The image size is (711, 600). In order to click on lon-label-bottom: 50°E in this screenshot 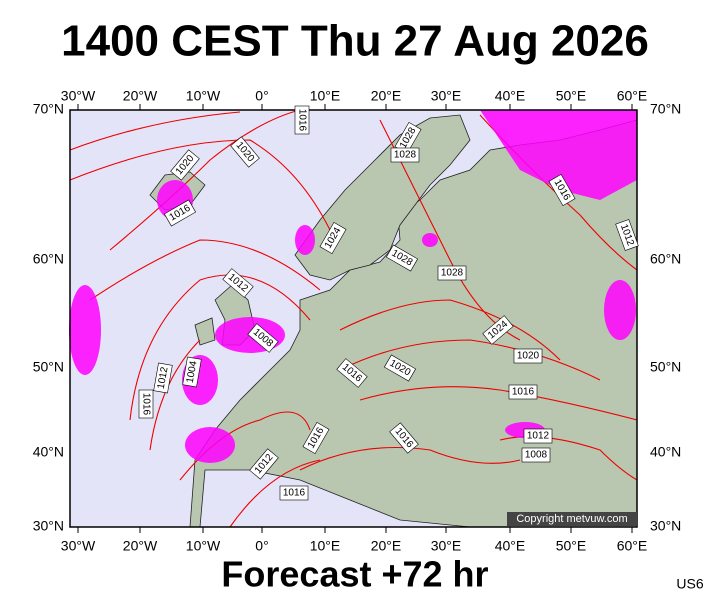, I will do `click(571, 546)`.